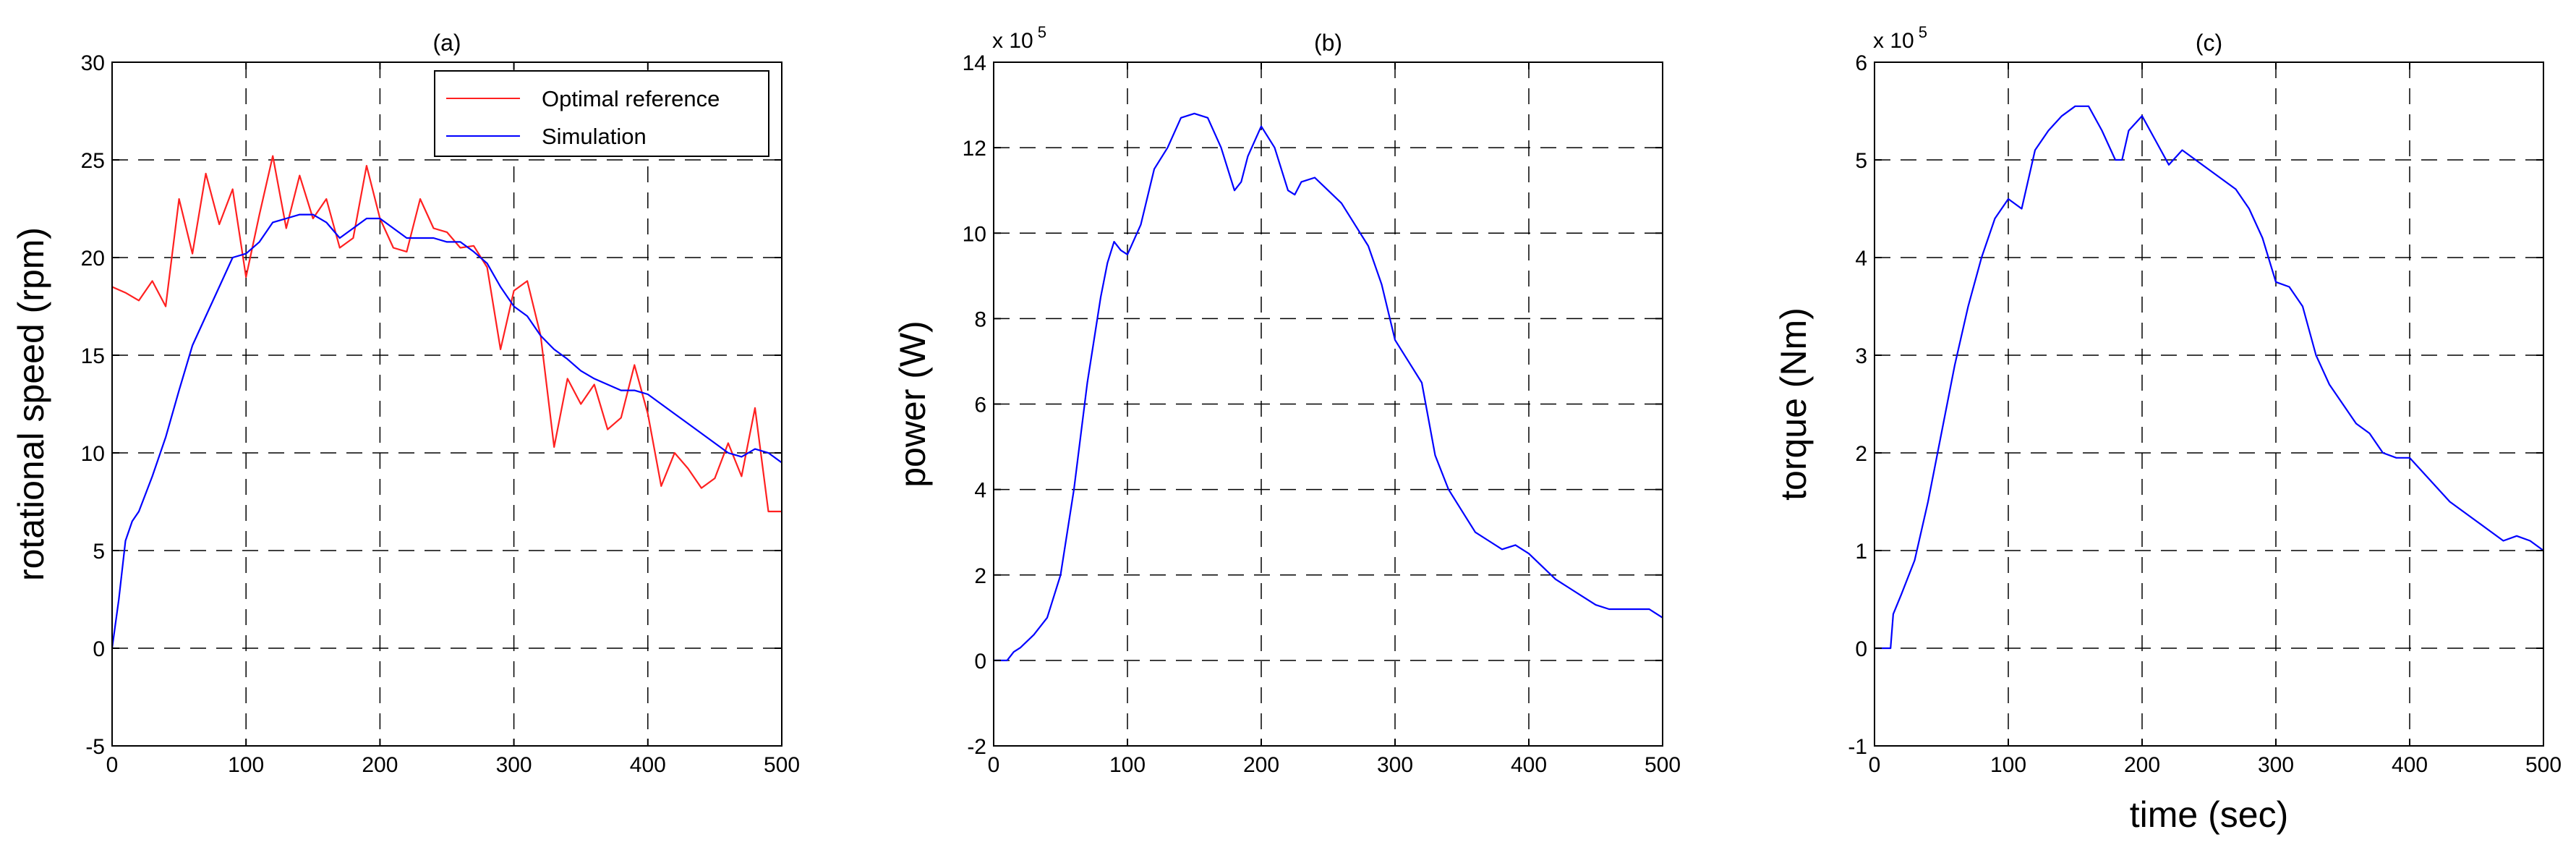  What do you see at coordinates (631, 98) in the screenshot?
I see `legend-label-optimal-reference: Optimal reference` at bounding box center [631, 98].